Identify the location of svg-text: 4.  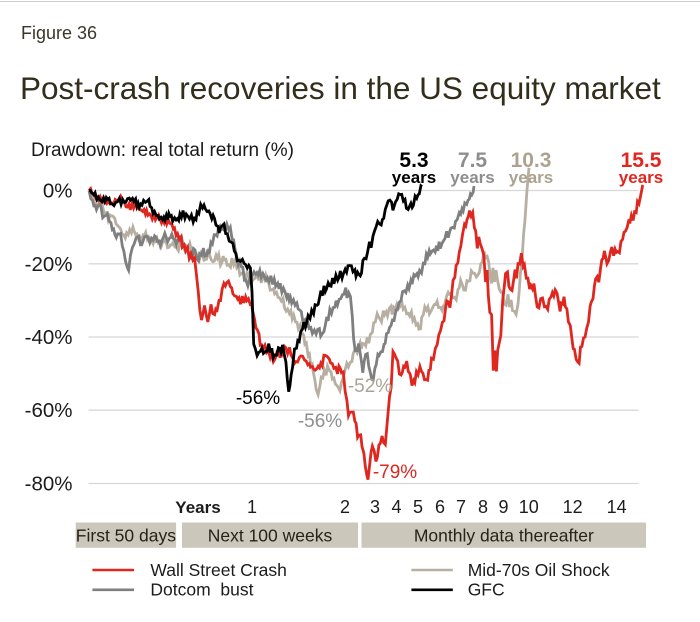
(396, 507).